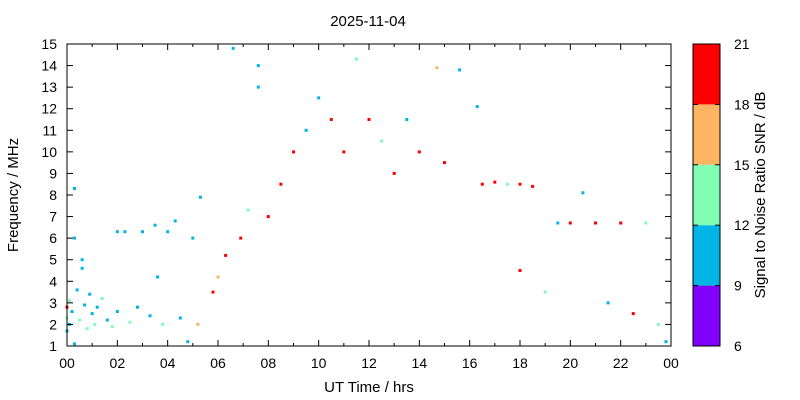  What do you see at coordinates (49, 44) in the screenshot?
I see `y-tick-label: 15` at bounding box center [49, 44].